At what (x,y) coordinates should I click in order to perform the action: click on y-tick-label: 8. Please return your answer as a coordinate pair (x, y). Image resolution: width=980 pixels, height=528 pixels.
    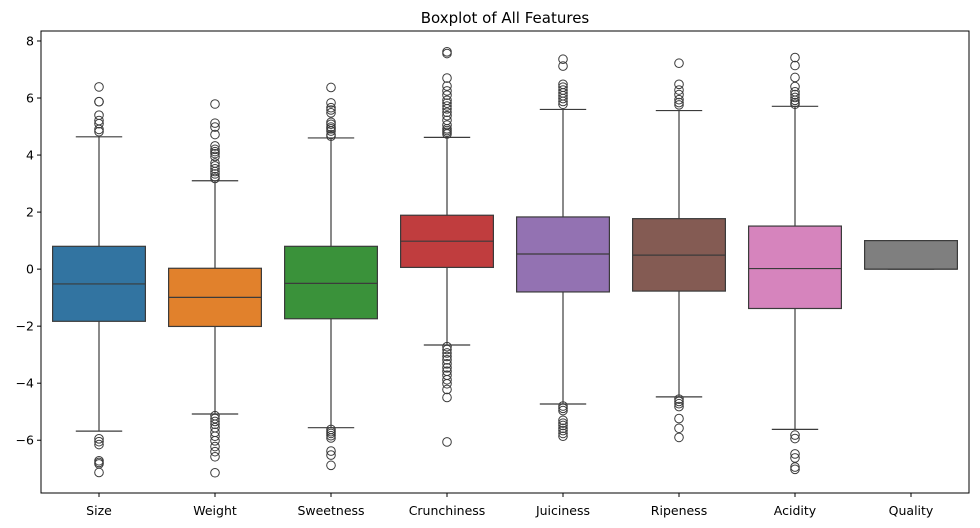
    Looking at the image, I should click on (30, 40).